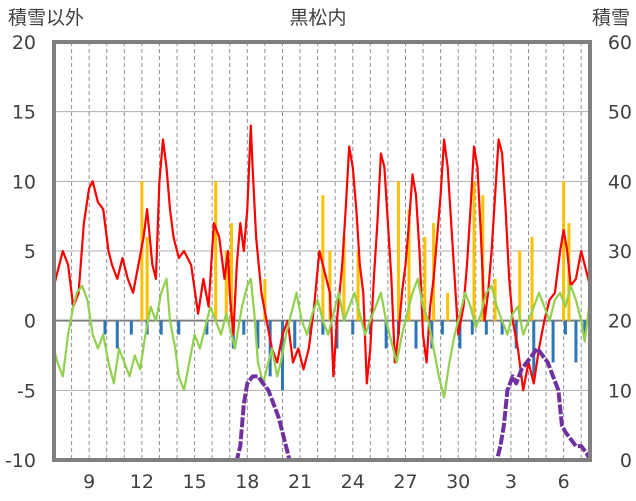 The width and height of the screenshot is (636, 501). What do you see at coordinates (30, 322) in the screenshot?
I see `left-tick-label: 0` at bounding box center [30, 322].